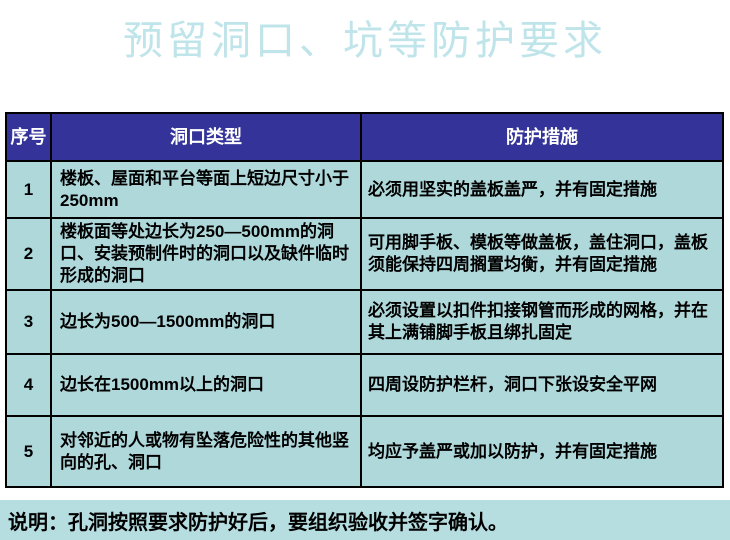 This screenshot has width=730, height=540. What do you see at coordinates (542, 189) in the screenshot?
I see `protection-measure-cell: 必须用坚实的盖板盖严，并有固定措施` at bounding box center [542, 189].